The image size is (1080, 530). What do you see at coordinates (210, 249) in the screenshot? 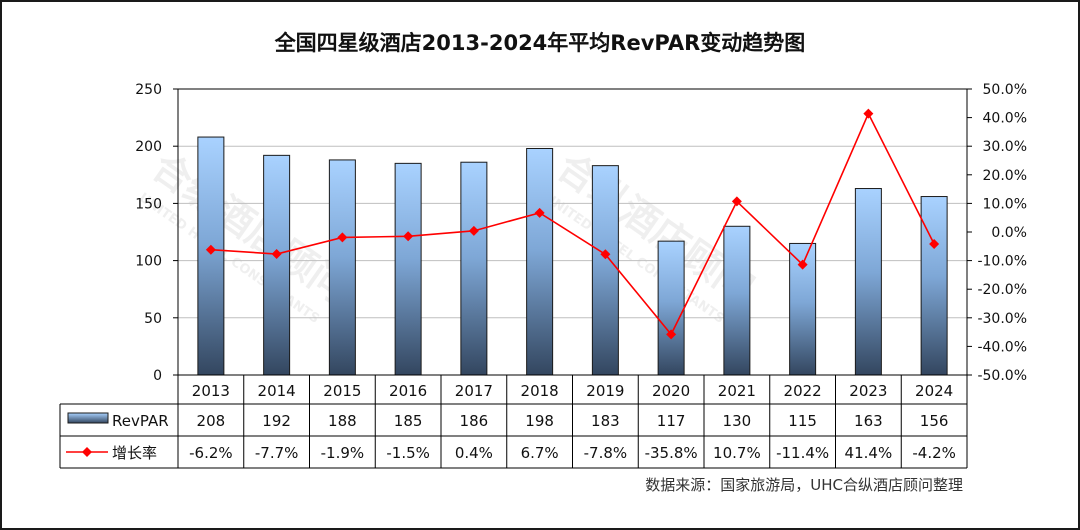
I see `growth-marker-2013` at bounding box center [210, 249].